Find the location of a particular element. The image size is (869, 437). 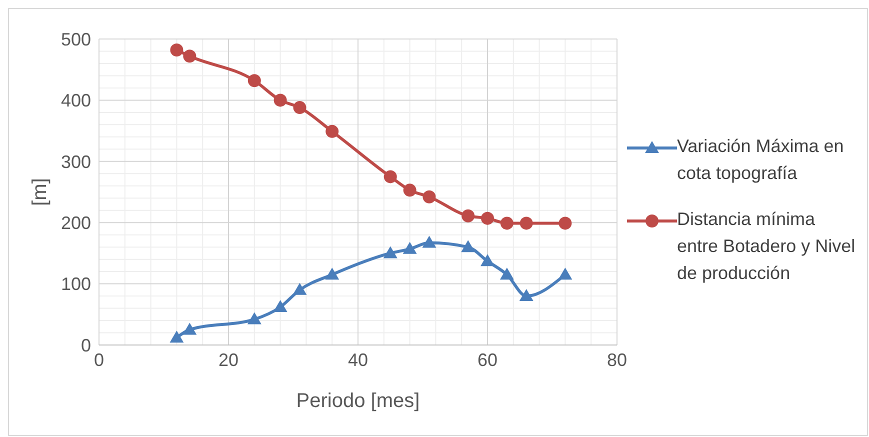

y-tick-label: 300 is located at coordinates (75, 162).